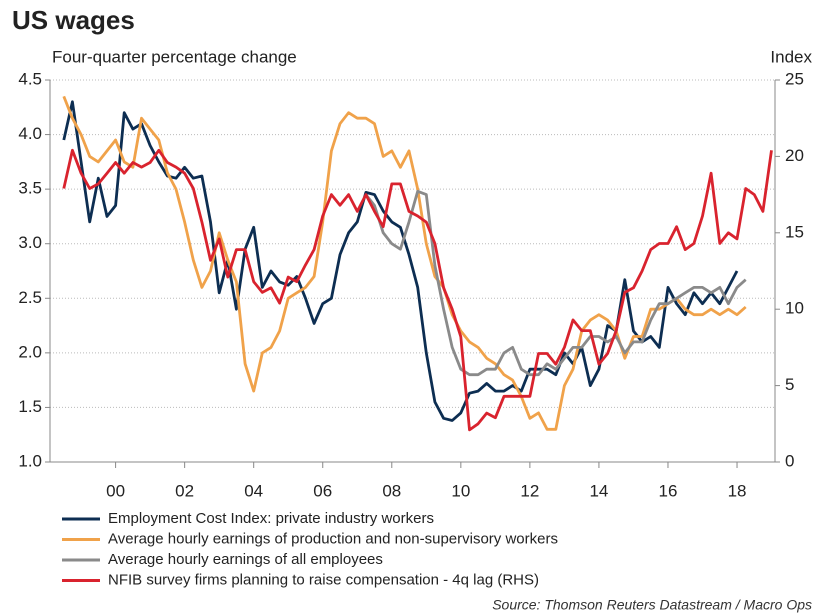 Image resolution: width=823 pixels, height=615 pixels. Describe the element at coordinates (30, 242) in the screenshot. I see `y-tick-label: 3.0` at that location.